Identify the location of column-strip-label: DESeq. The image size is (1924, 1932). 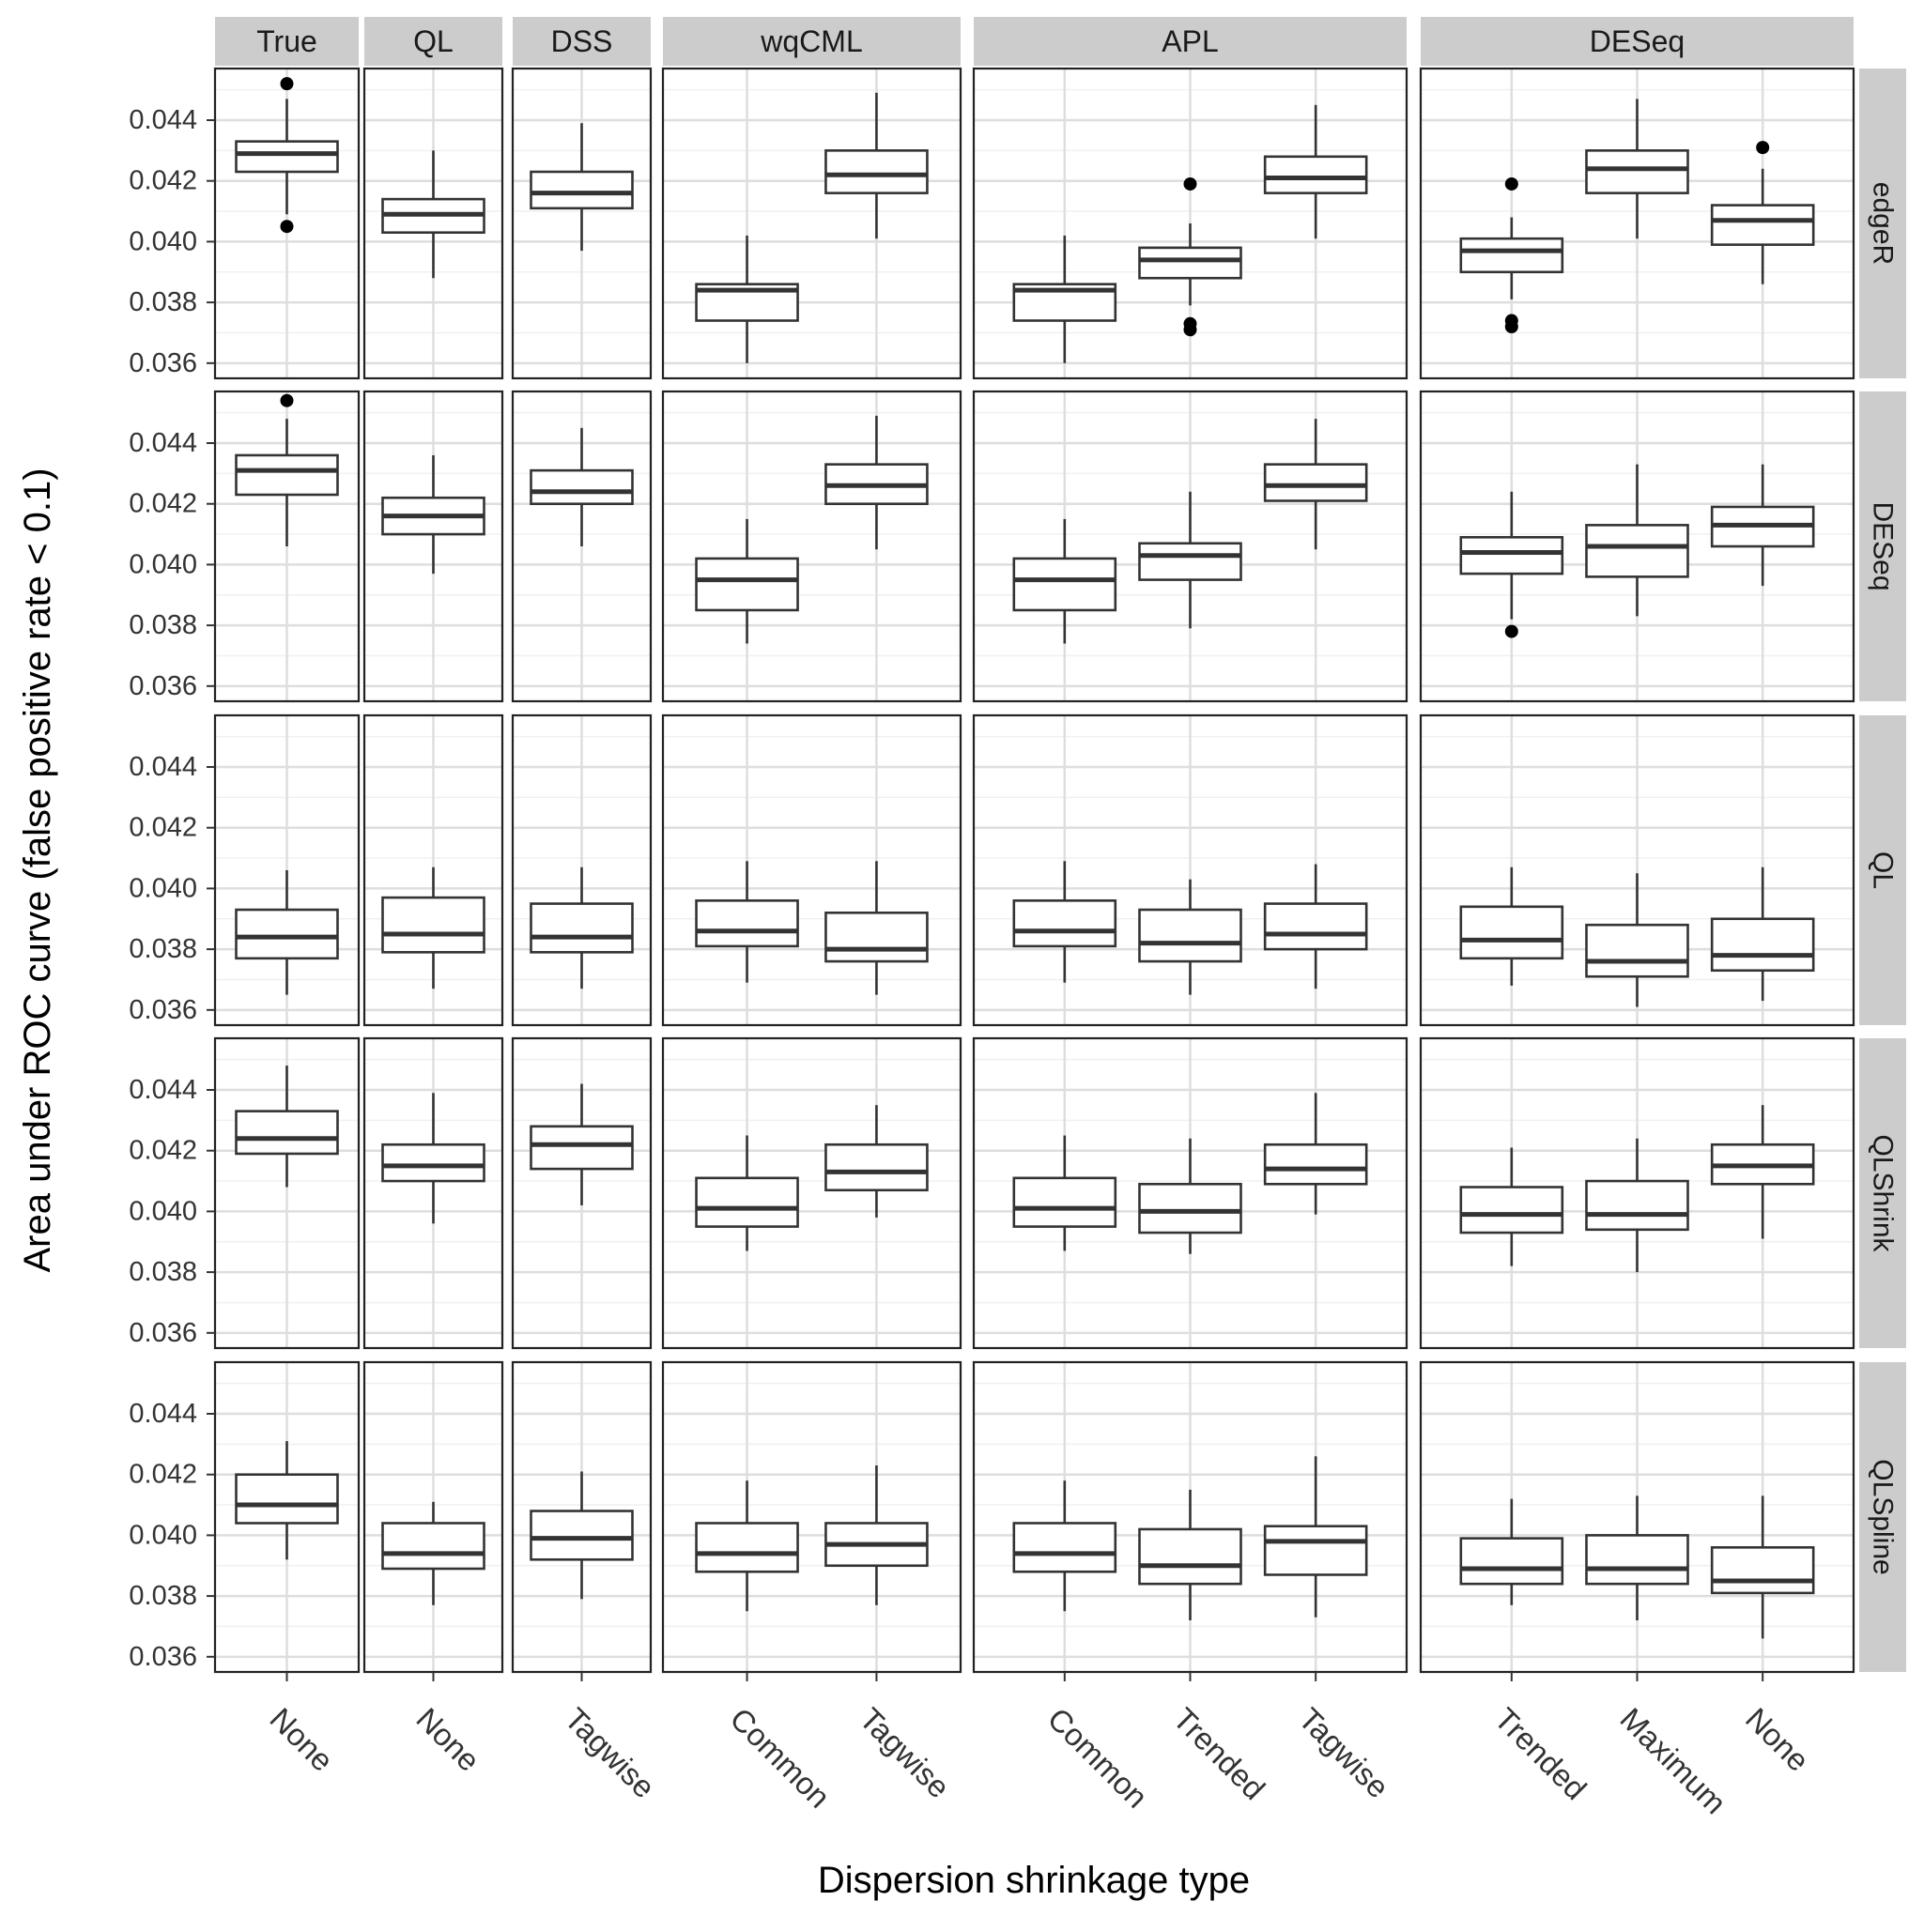
(1637, 41).